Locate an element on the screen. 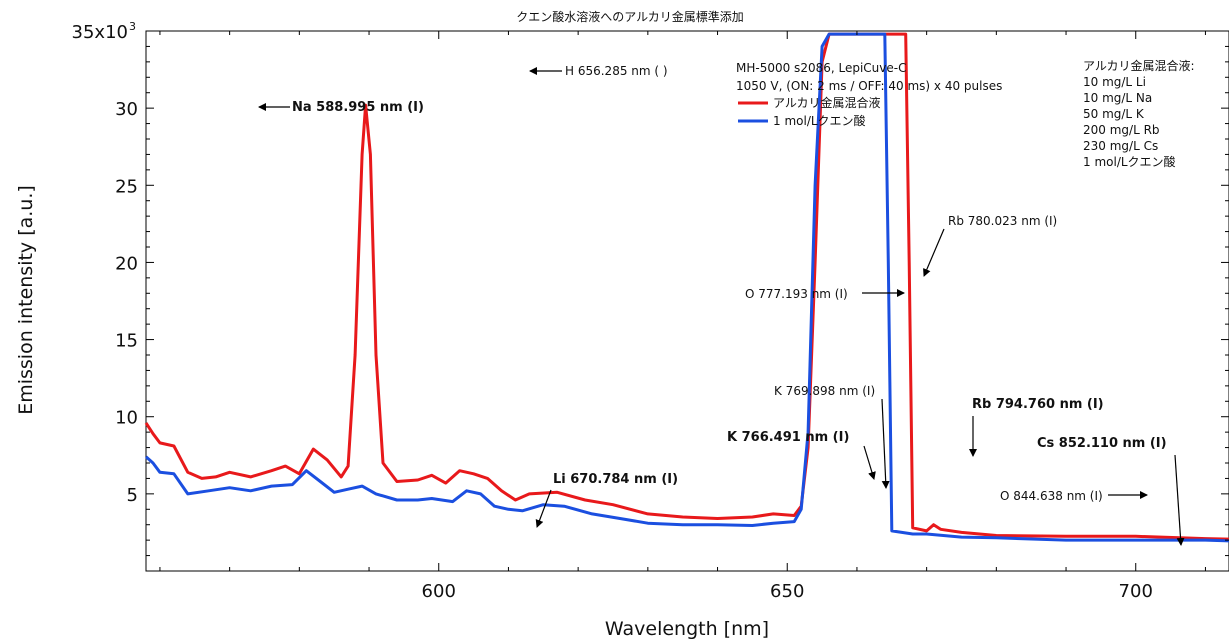 This screenshot has height=641, width=1229. y-tick-label: 10 is located at coordinates (126, 418).